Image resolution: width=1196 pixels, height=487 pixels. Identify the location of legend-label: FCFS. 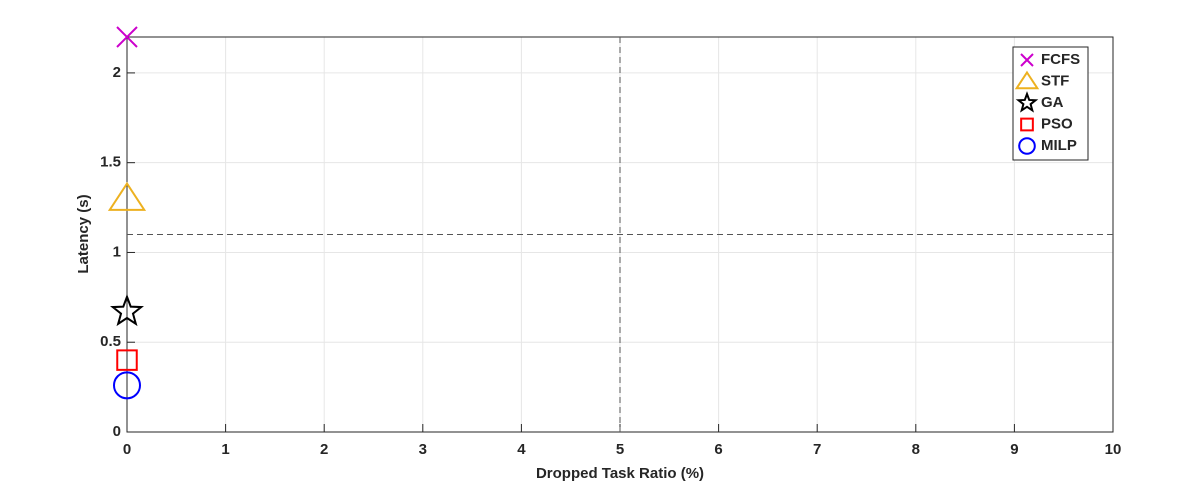
(1060, 59).